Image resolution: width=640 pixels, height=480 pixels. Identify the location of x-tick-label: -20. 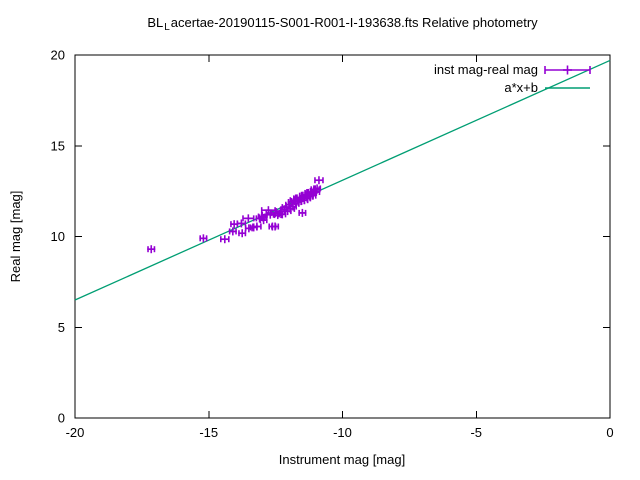
(75, 432).